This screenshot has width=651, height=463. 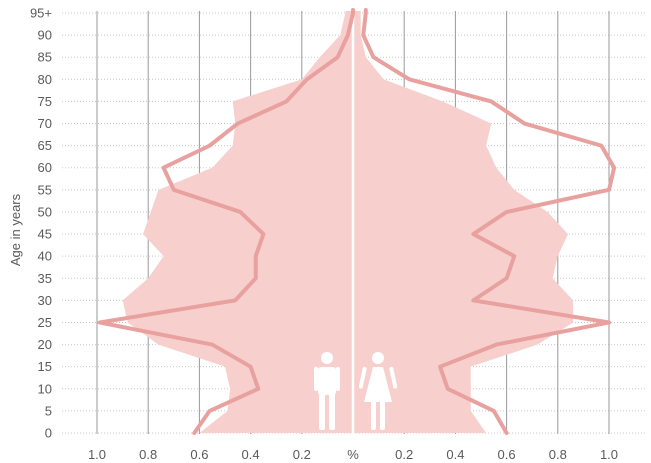 I want to click on y-tick-label: 50, so click(x=45, y=211).